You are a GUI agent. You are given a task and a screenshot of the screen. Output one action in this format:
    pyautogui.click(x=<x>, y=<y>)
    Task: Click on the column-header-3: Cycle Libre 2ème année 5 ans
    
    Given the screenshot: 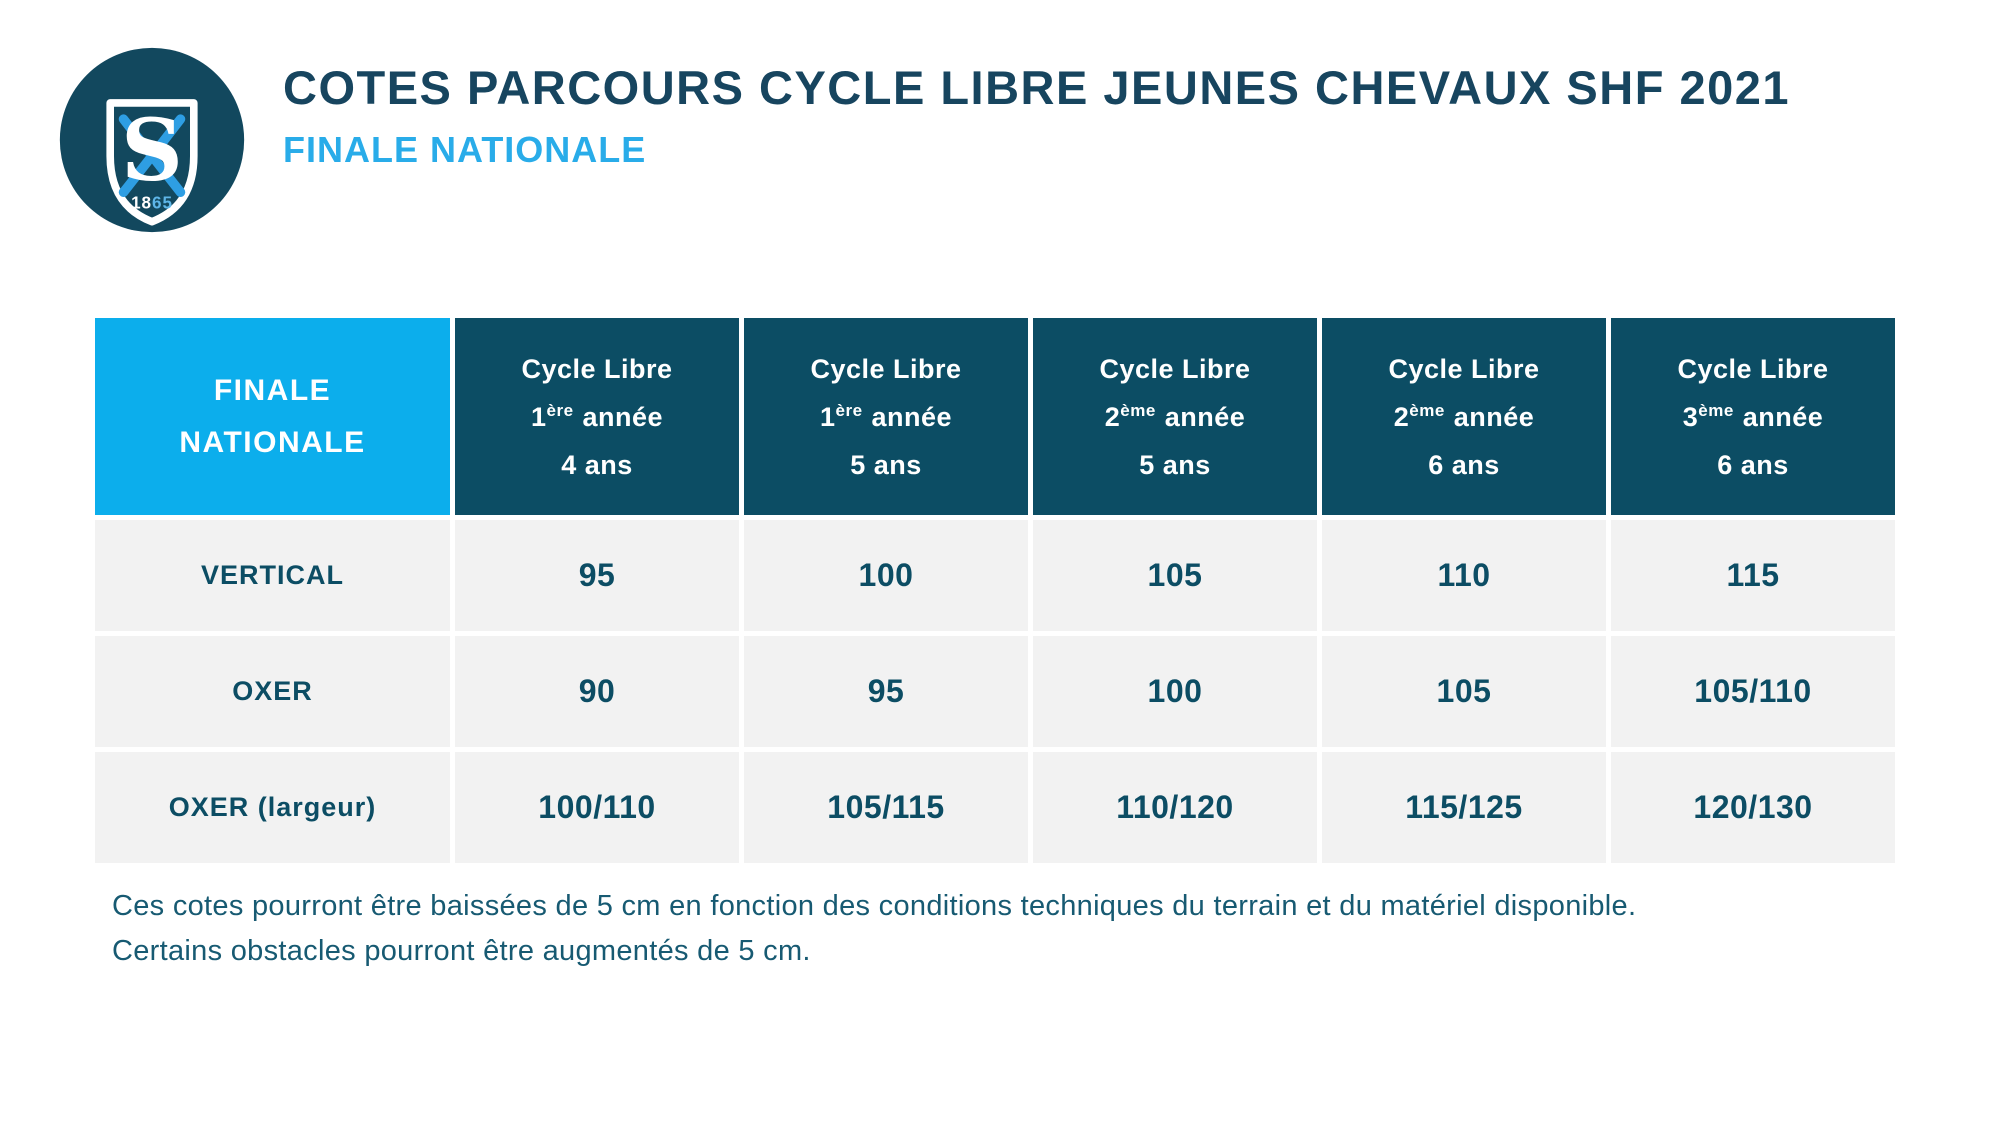 What is the action you would take?
    pyautogui.click(x=1175, y=416)
    